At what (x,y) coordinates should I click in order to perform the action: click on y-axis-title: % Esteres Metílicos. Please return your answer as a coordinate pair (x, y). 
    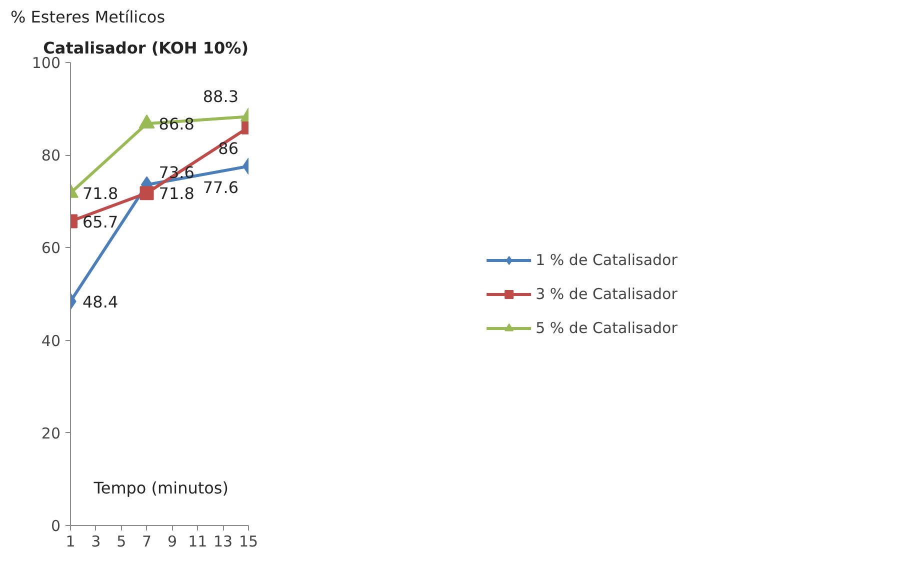
    Looking at the image, I should click on (88, 17).